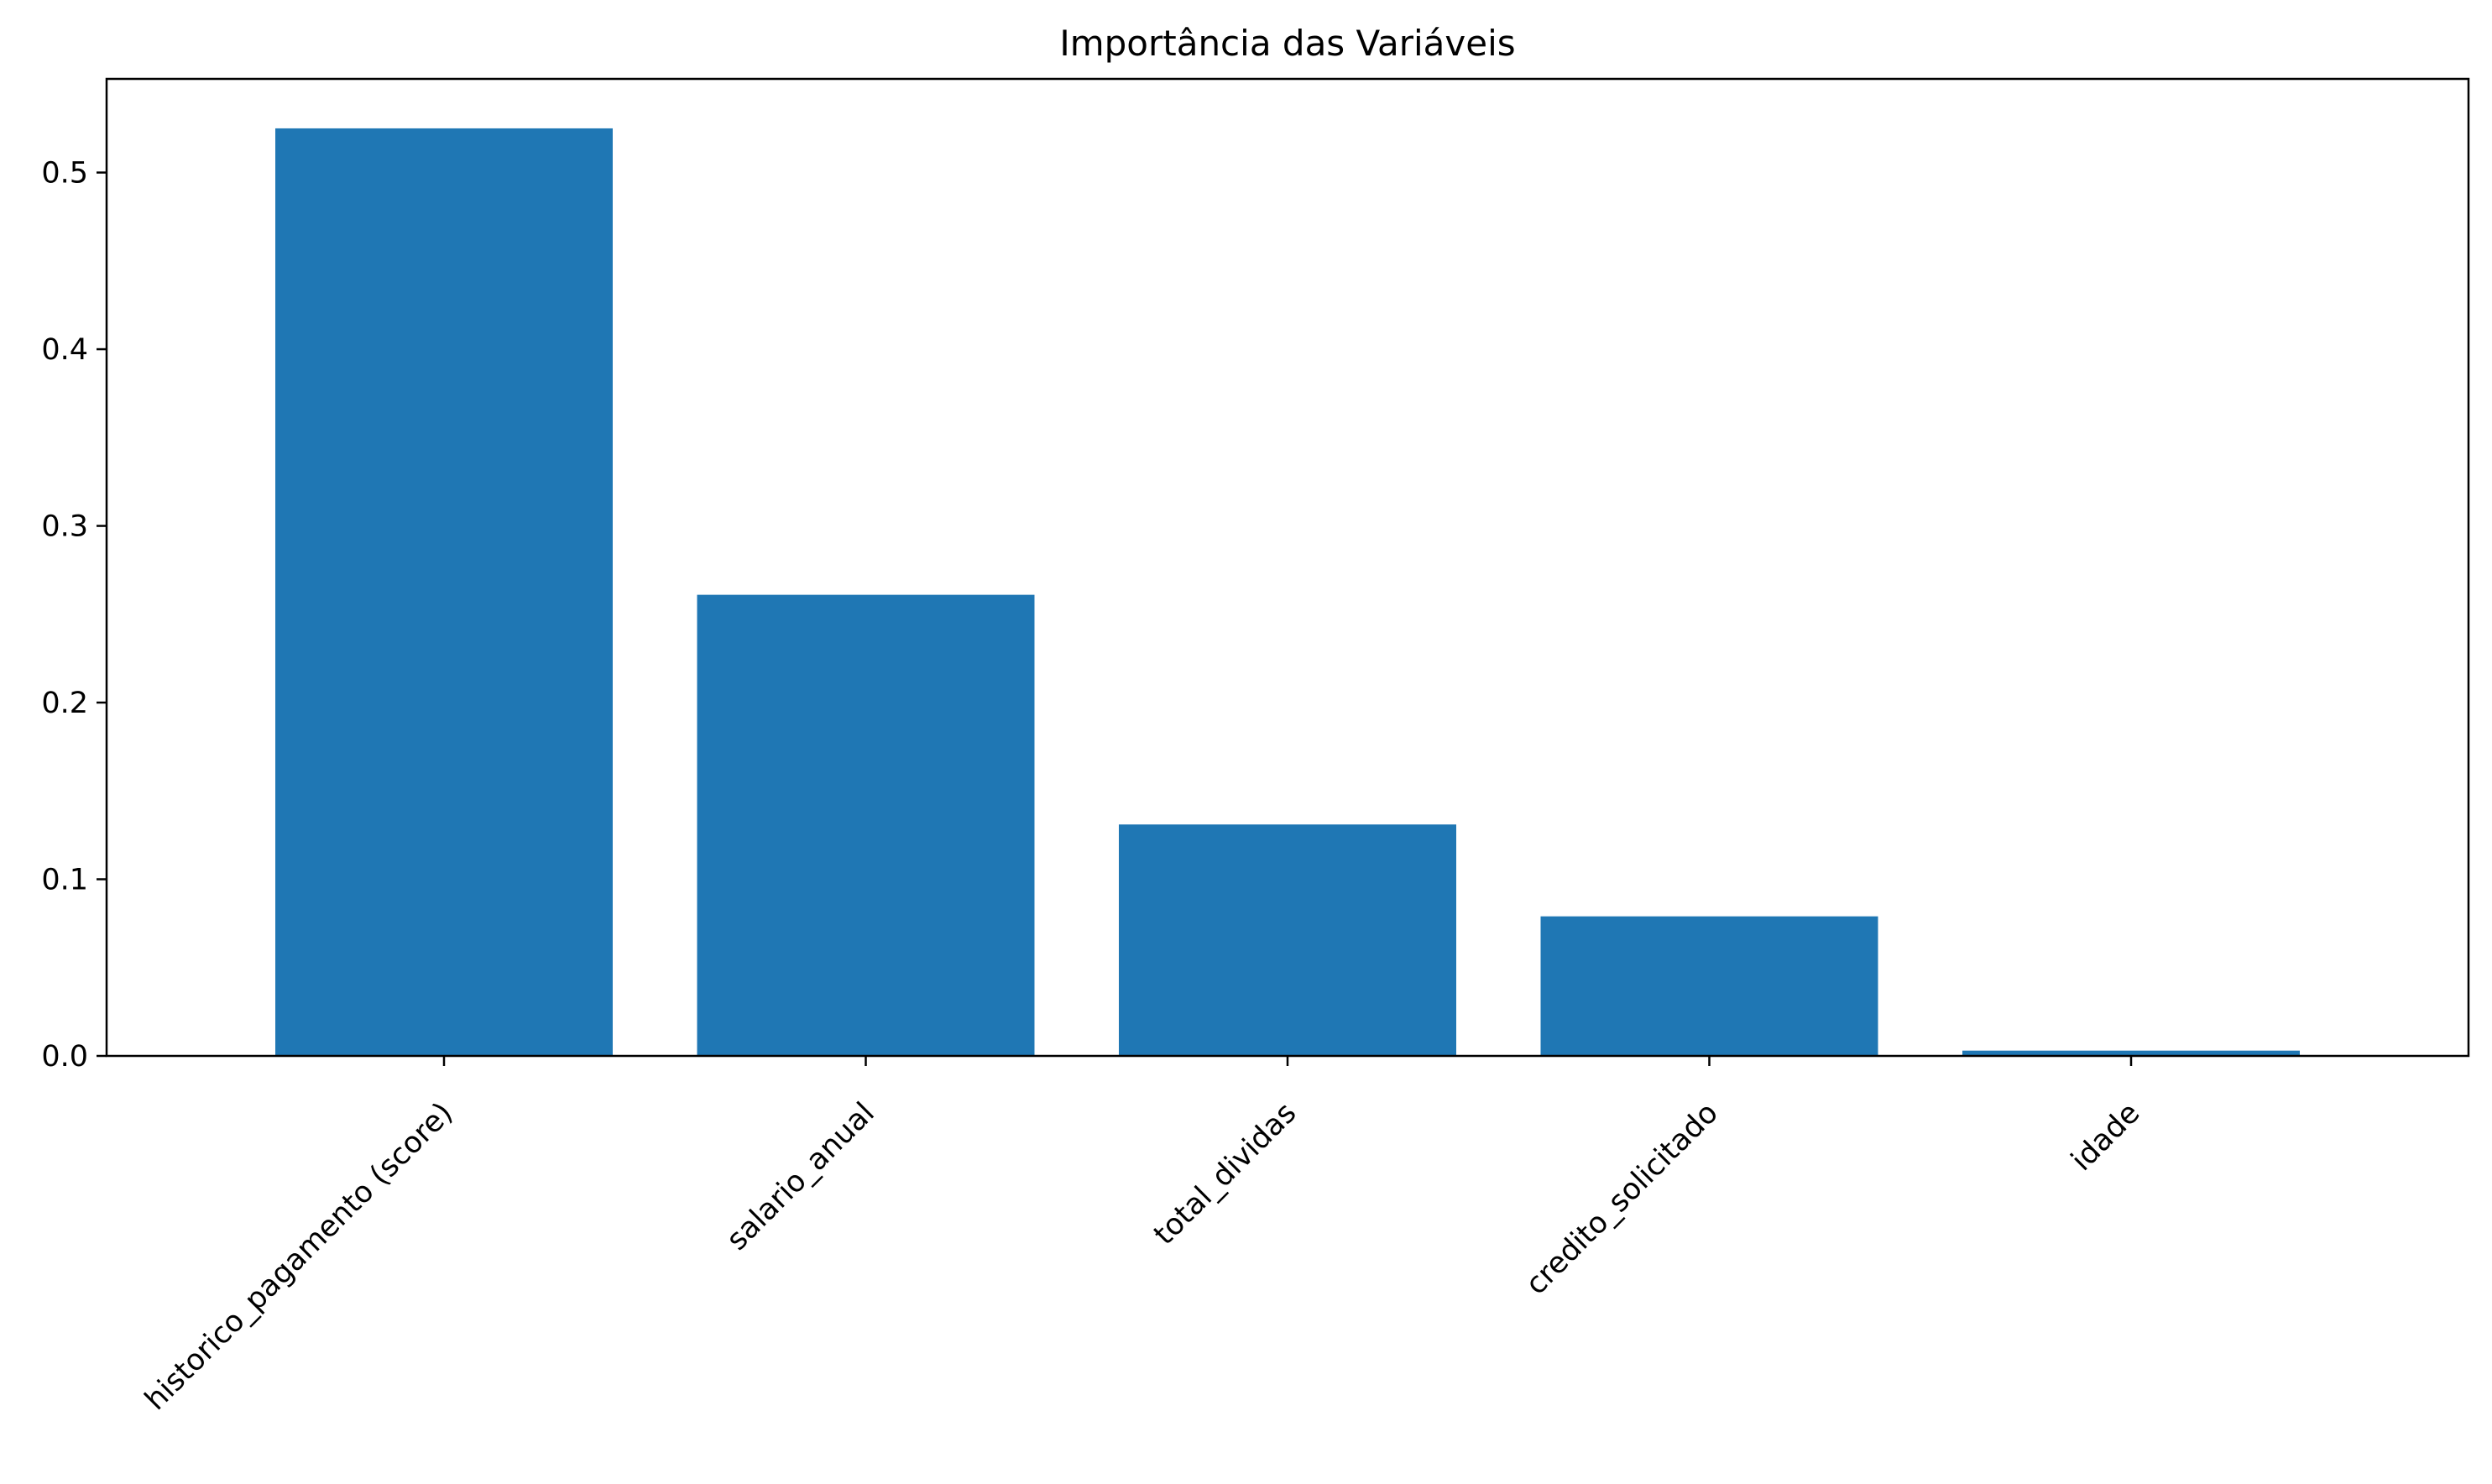 The image size is (2492, 1484). I want to click on x-tick-label: idade, so click(2105, 1137).